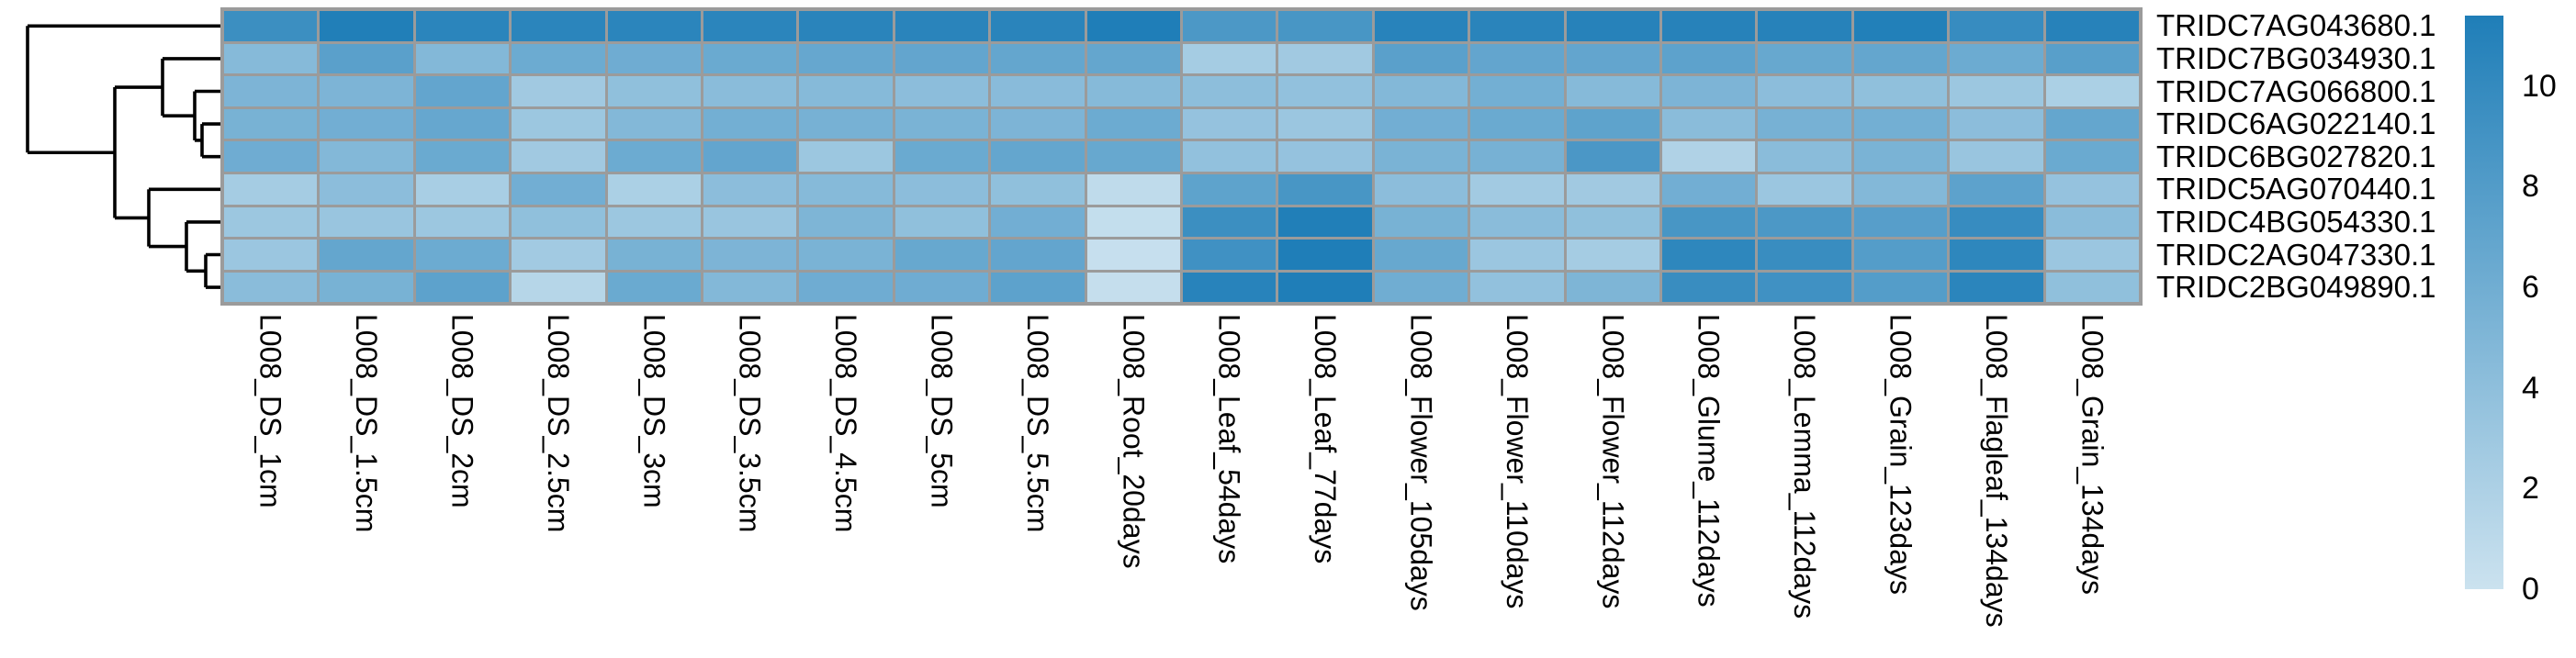 This screenshot has width=2576, height=658. Describe the element at coordinates (1134, 441) in the screenshot. I see `column-label: L008_Root_20days` at that location.